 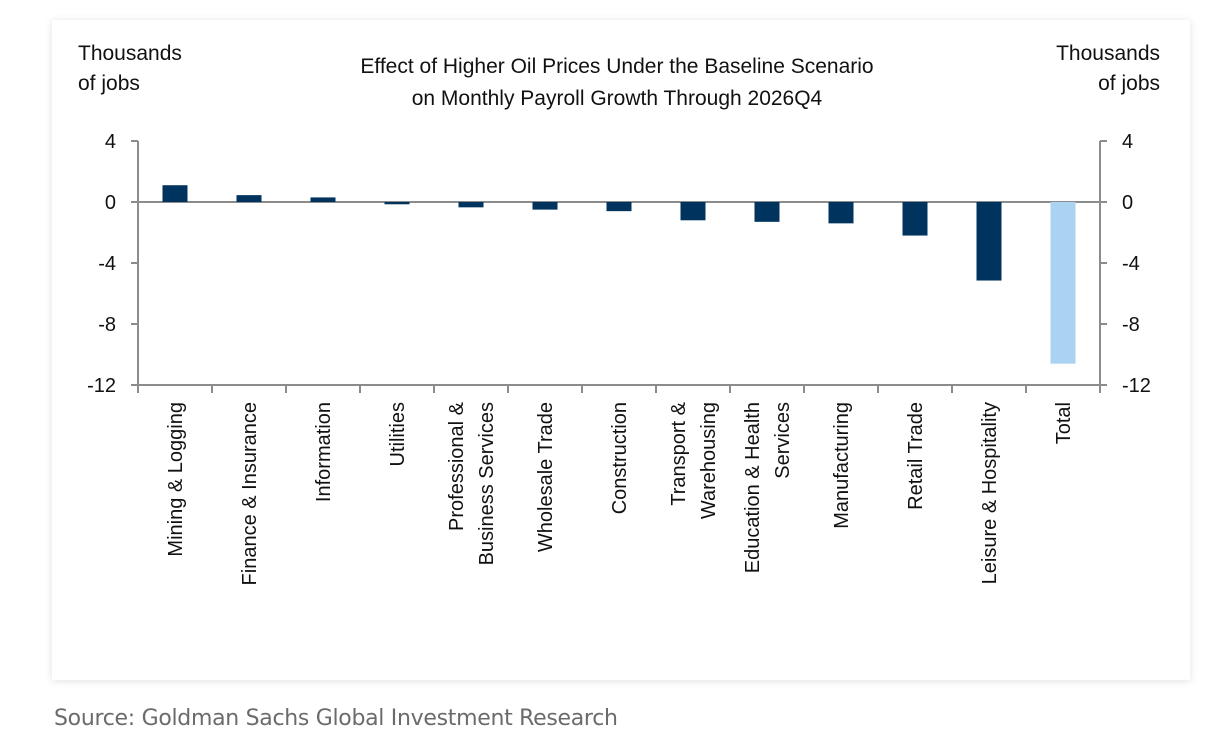 I want to click on y-axis-label-right: Thousands, so click(x=1108, y=53).